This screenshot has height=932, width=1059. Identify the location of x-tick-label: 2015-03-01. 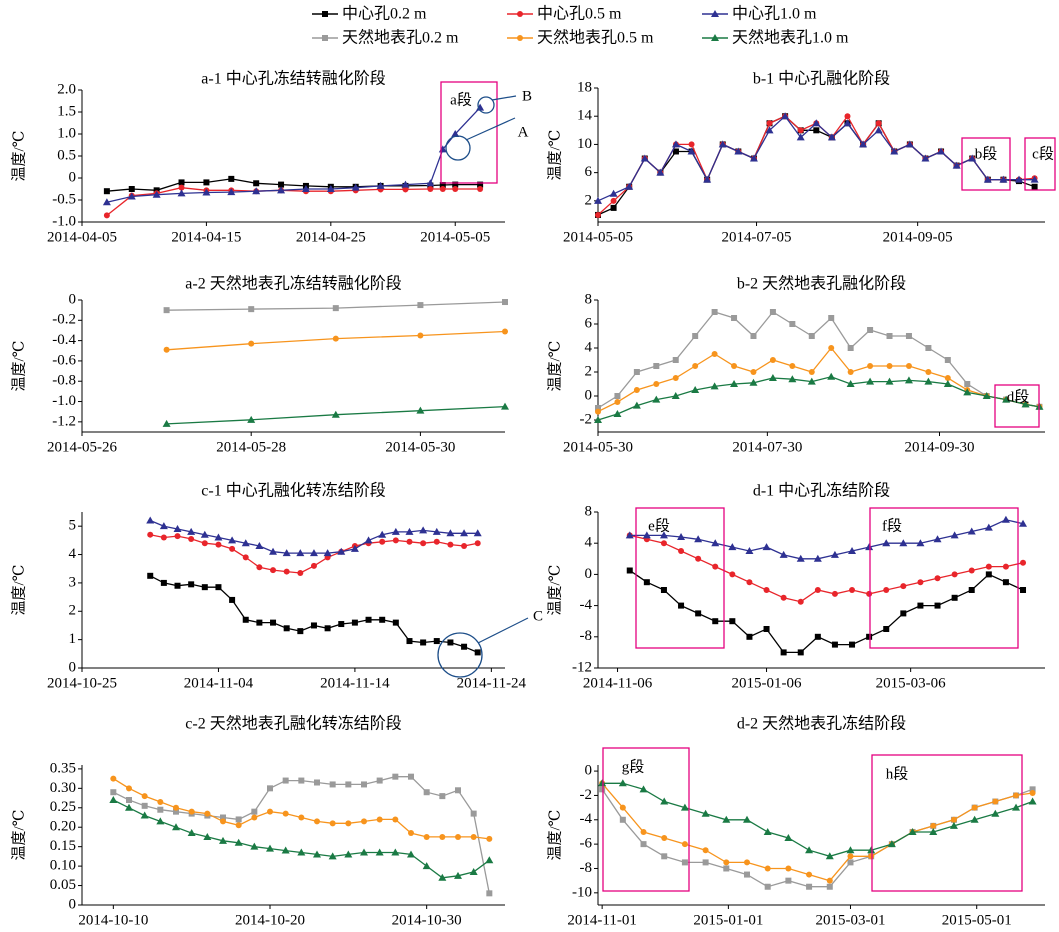
(850, 920).